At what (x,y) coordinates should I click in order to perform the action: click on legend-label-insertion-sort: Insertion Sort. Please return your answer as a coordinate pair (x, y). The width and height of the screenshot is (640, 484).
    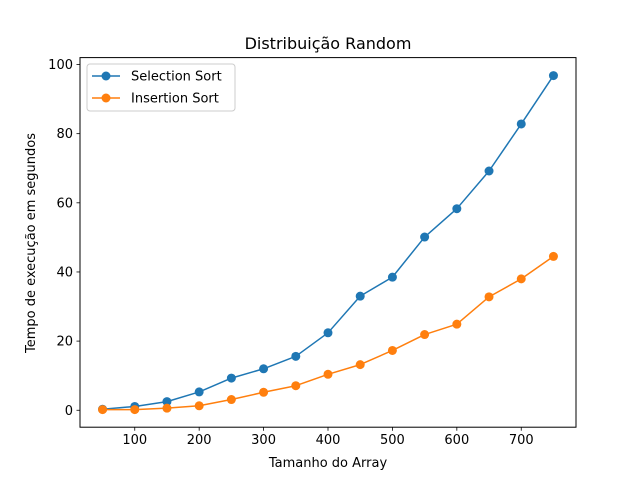
    Looking at the image, I should click on (175, 99).